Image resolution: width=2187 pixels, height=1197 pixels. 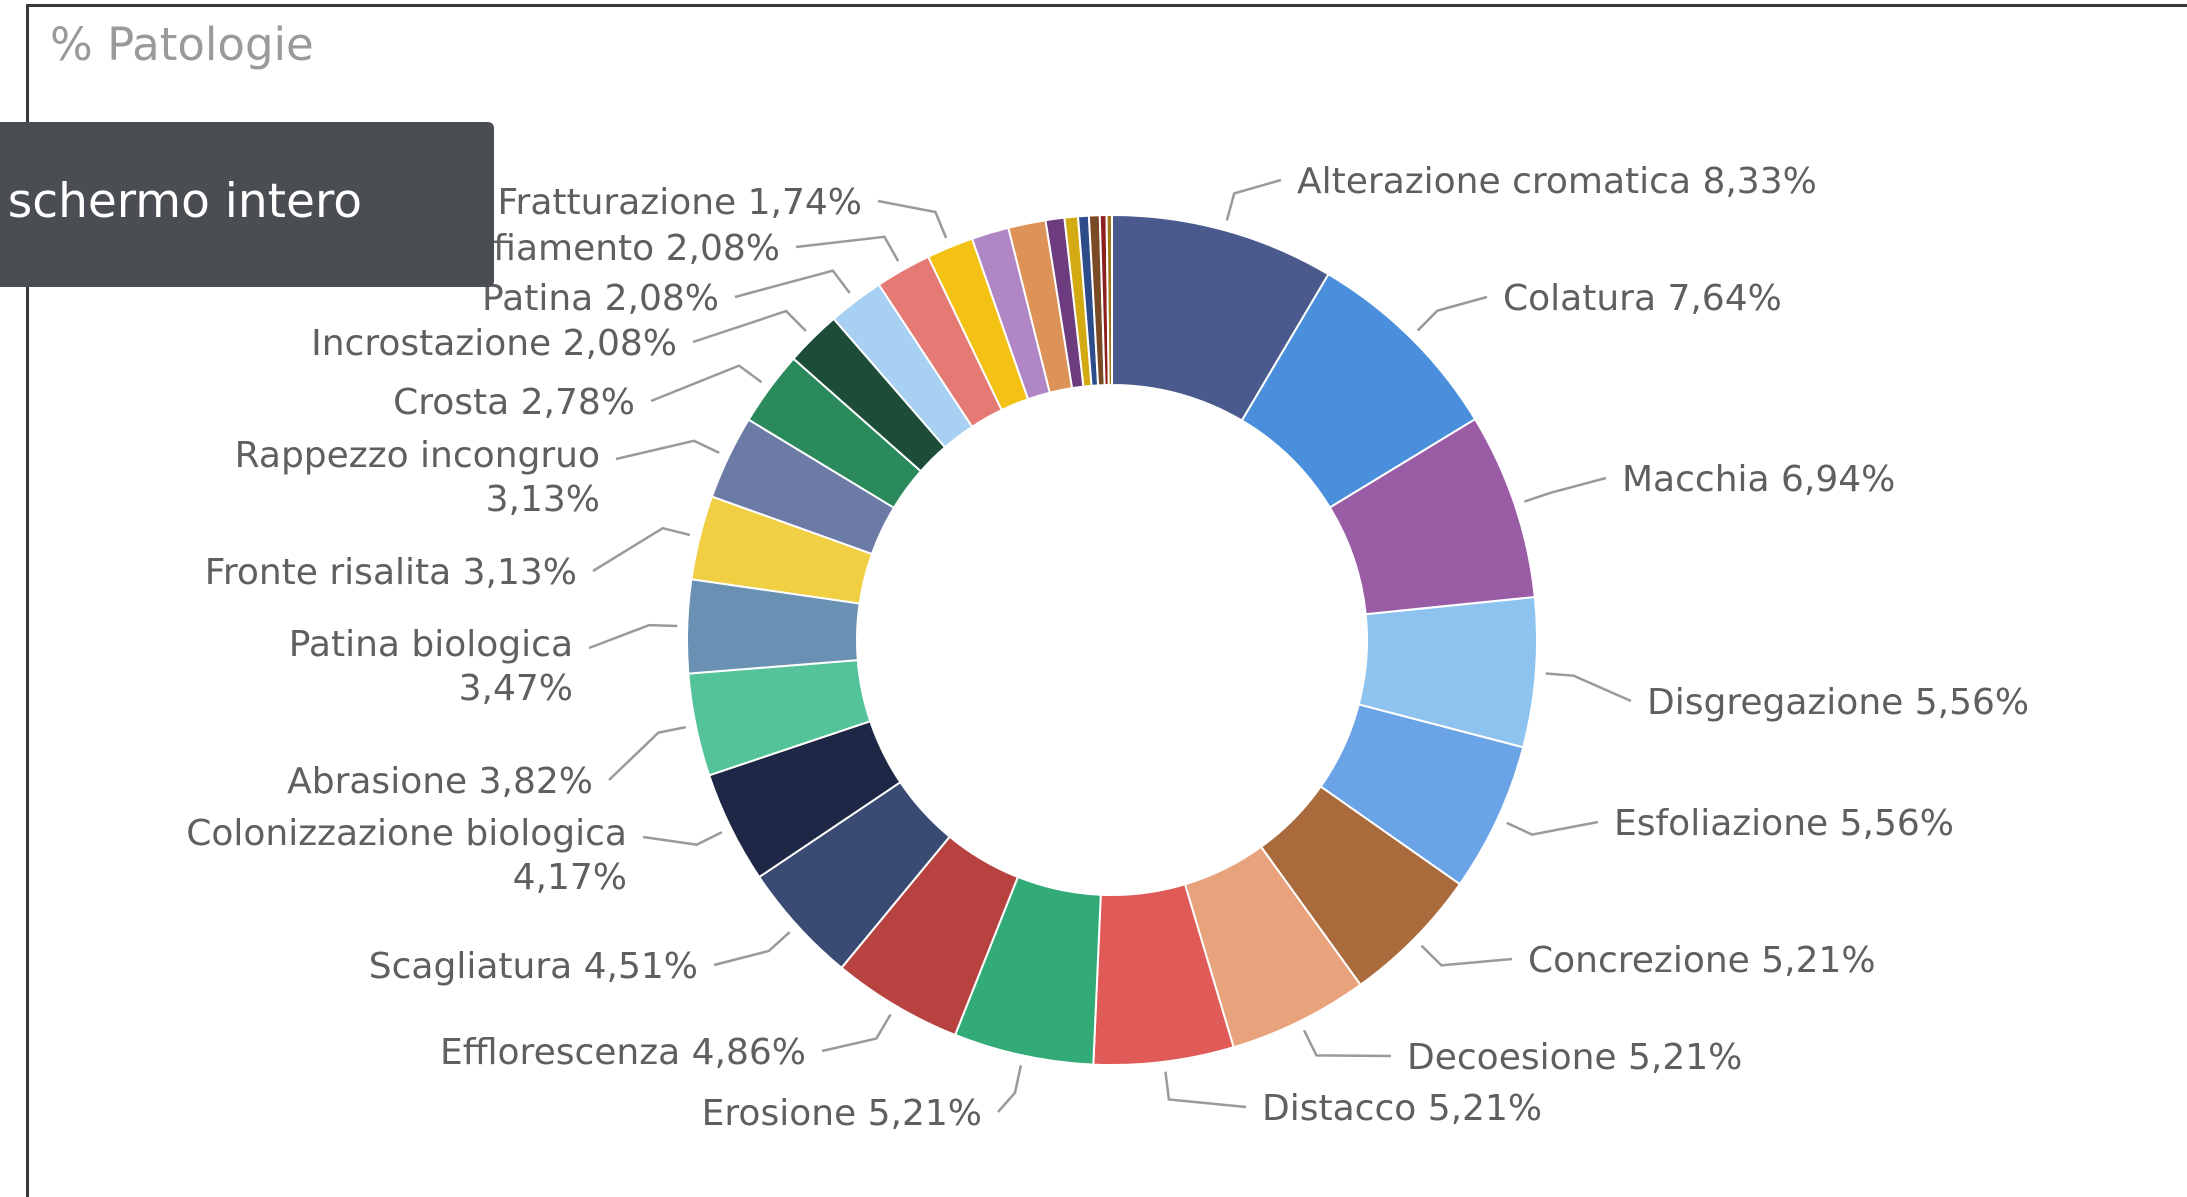 I want to click on slice-label: Efflorescenza 4,86%, so click(x=623, y=1052).